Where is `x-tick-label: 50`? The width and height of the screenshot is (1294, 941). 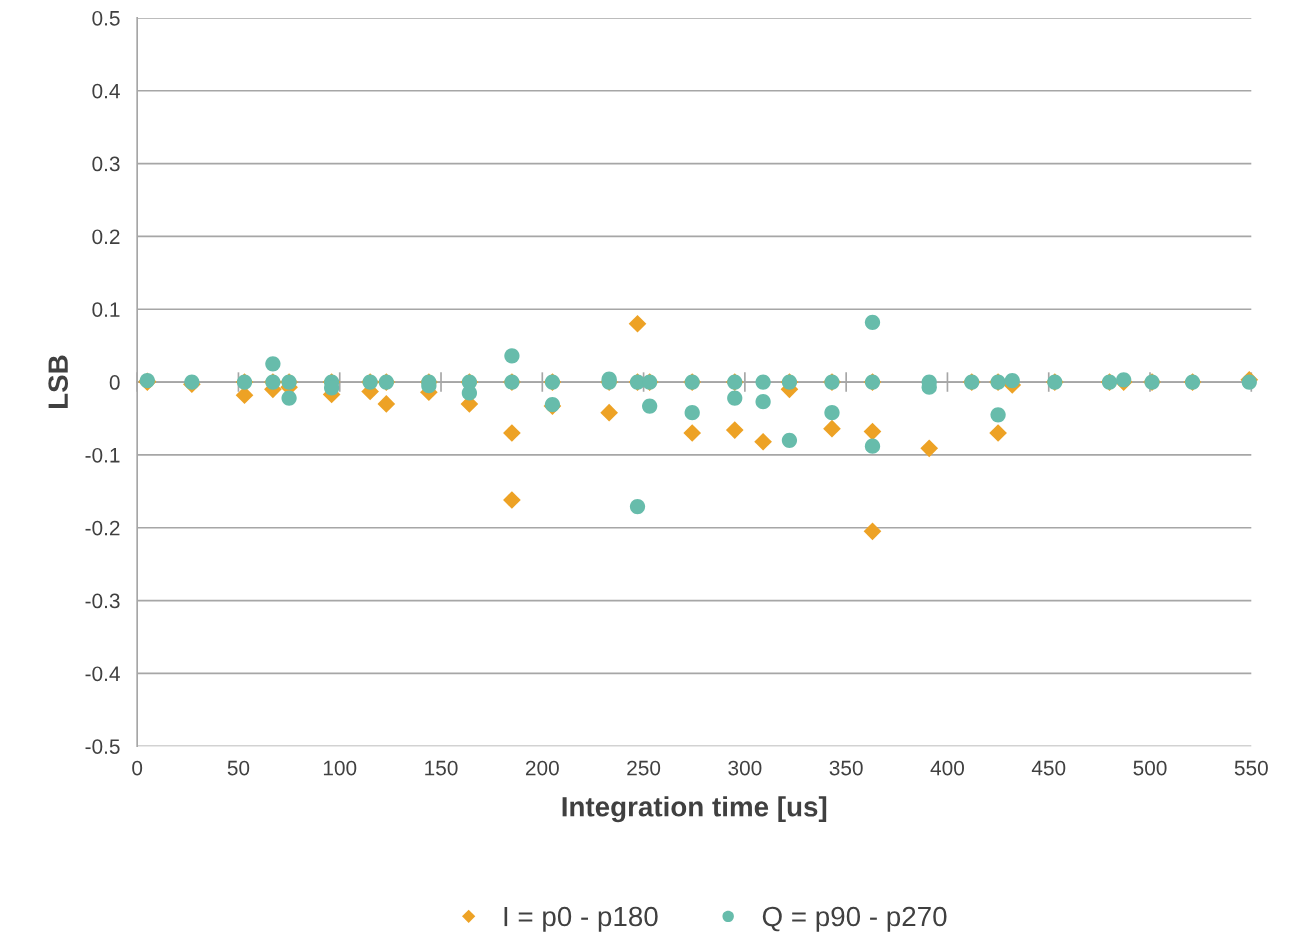 x-tick-label: 50 is located at coordinates (238, 768).